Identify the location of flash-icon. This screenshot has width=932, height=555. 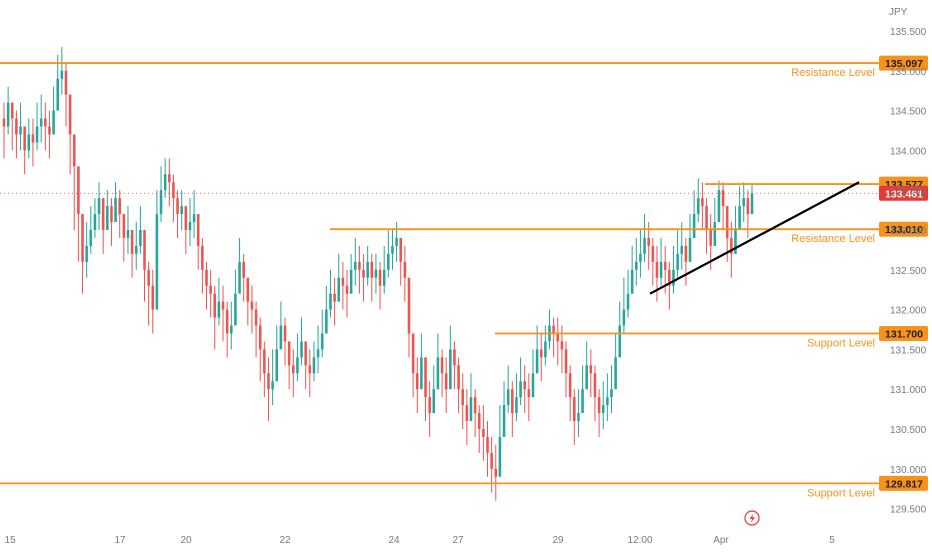
(752, 518).